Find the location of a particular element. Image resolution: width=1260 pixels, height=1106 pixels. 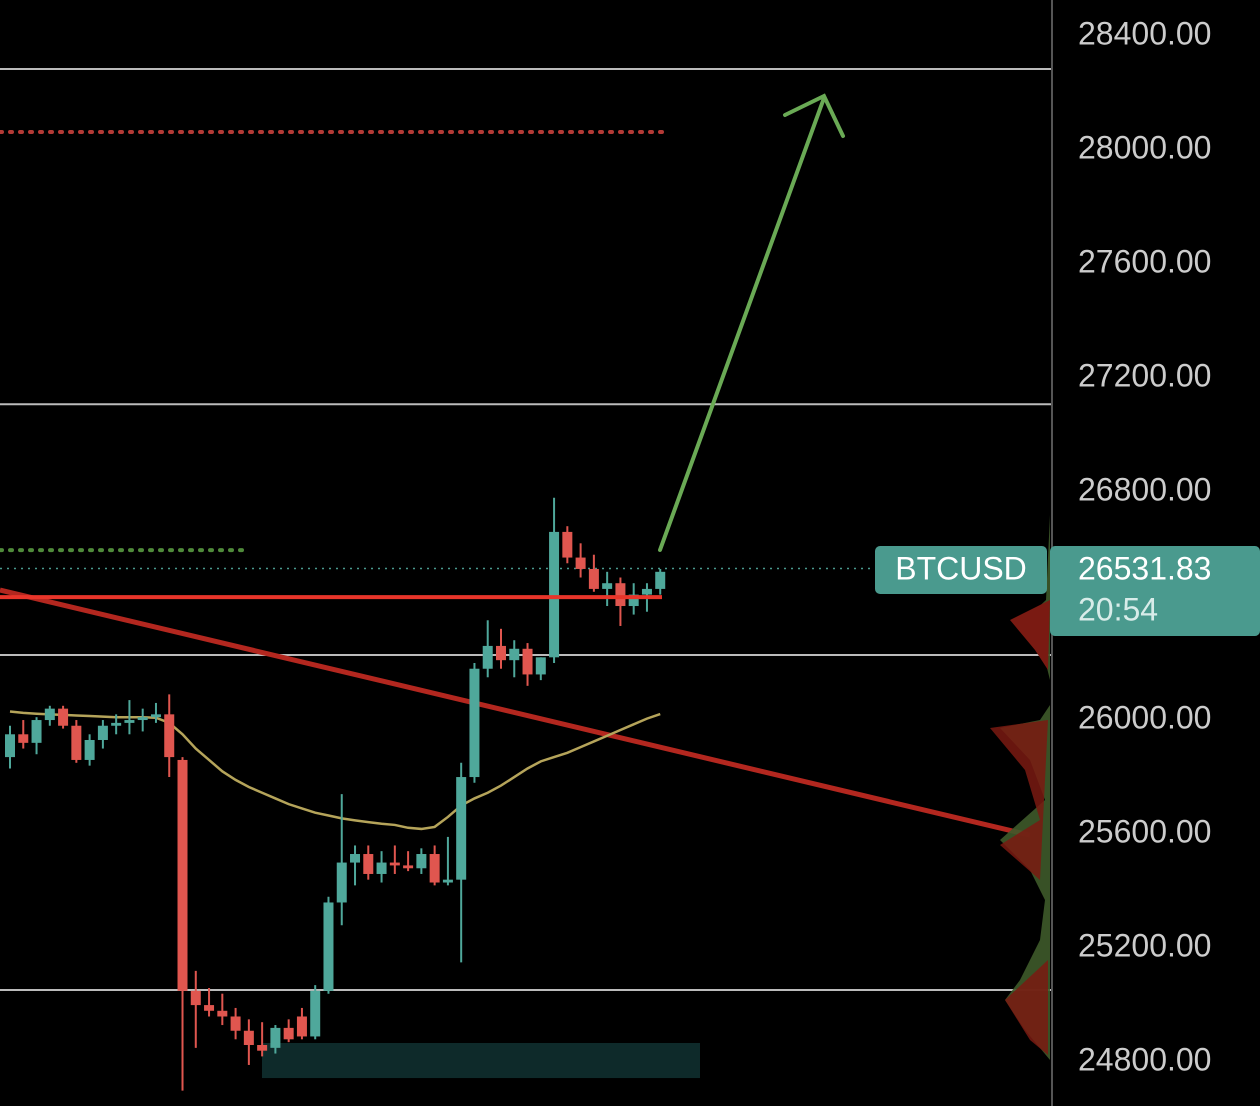

y-tick-label: 25600.00 is located at coordinates (1144, 832).